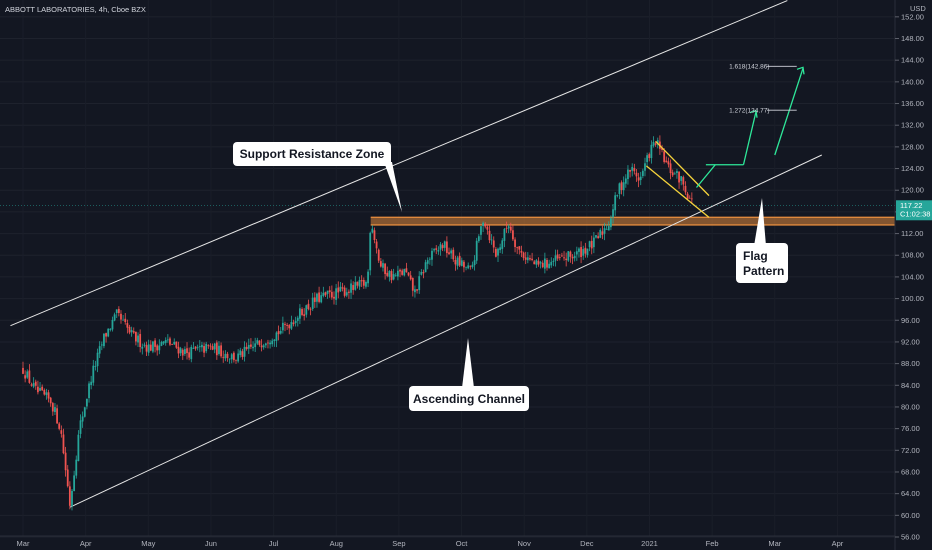 Image resolution: width=932 pixels, height=550 pixels. What do you see at coordinates (912, 81) in the screenshot?
I see `y-tick-label: 140.00` at bounding box center [912, 81].